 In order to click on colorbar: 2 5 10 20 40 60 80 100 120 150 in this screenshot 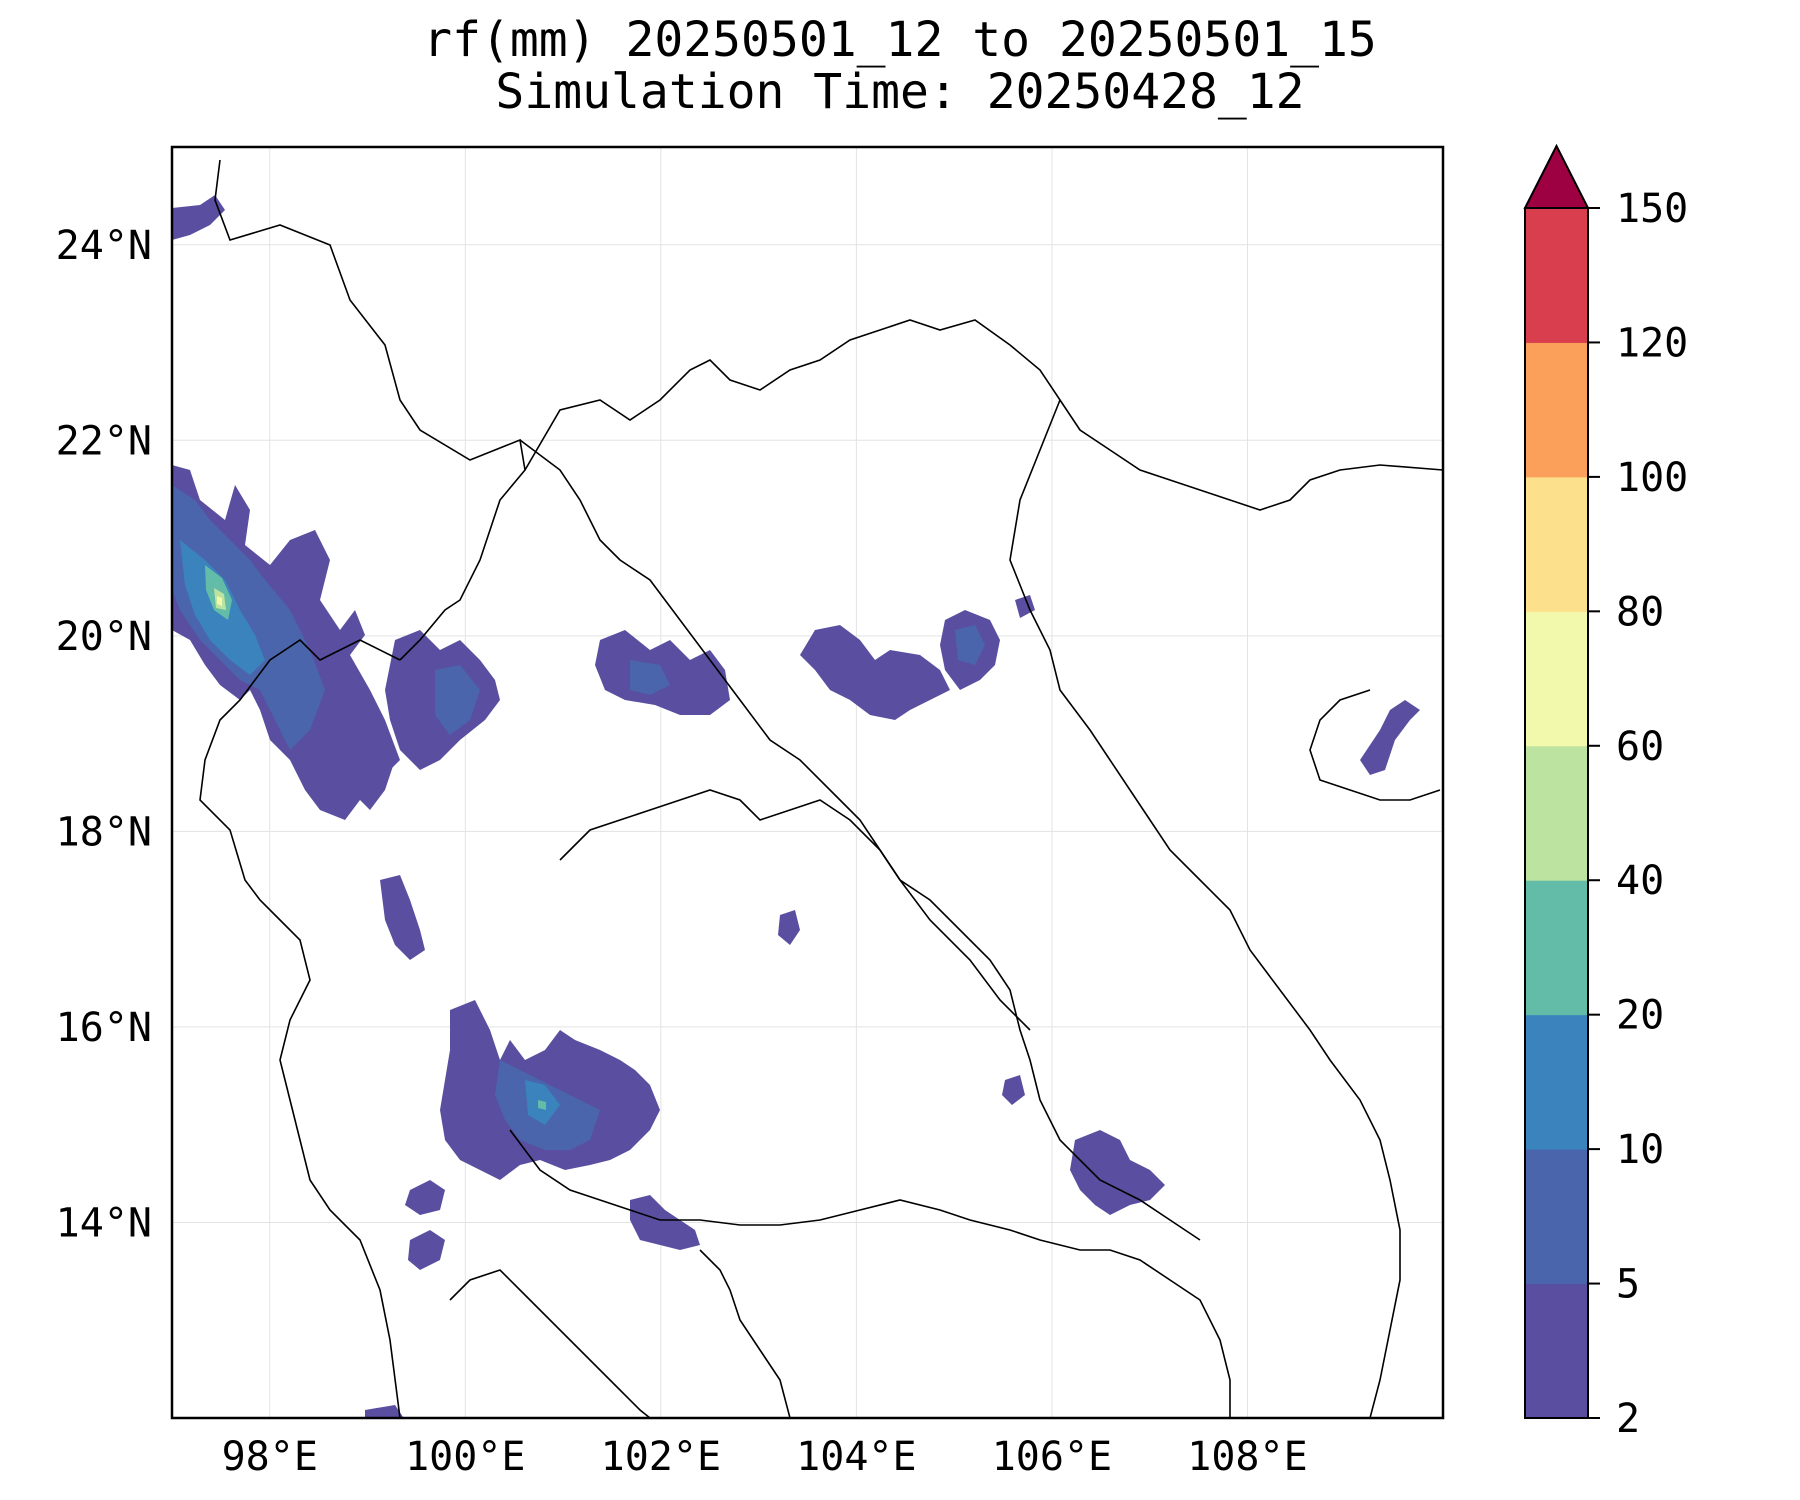, I will do `click(1605, 792)`.